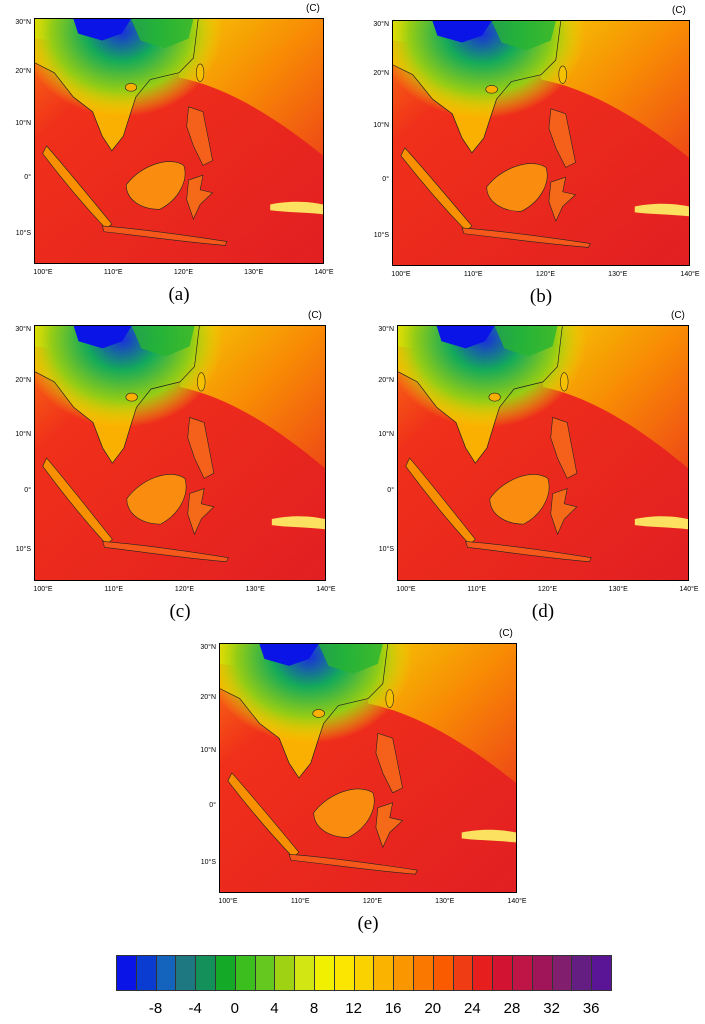 The width and height of the screenshot is (705, 1024). I want to click on panel-caption: (a), so click(179, 294).